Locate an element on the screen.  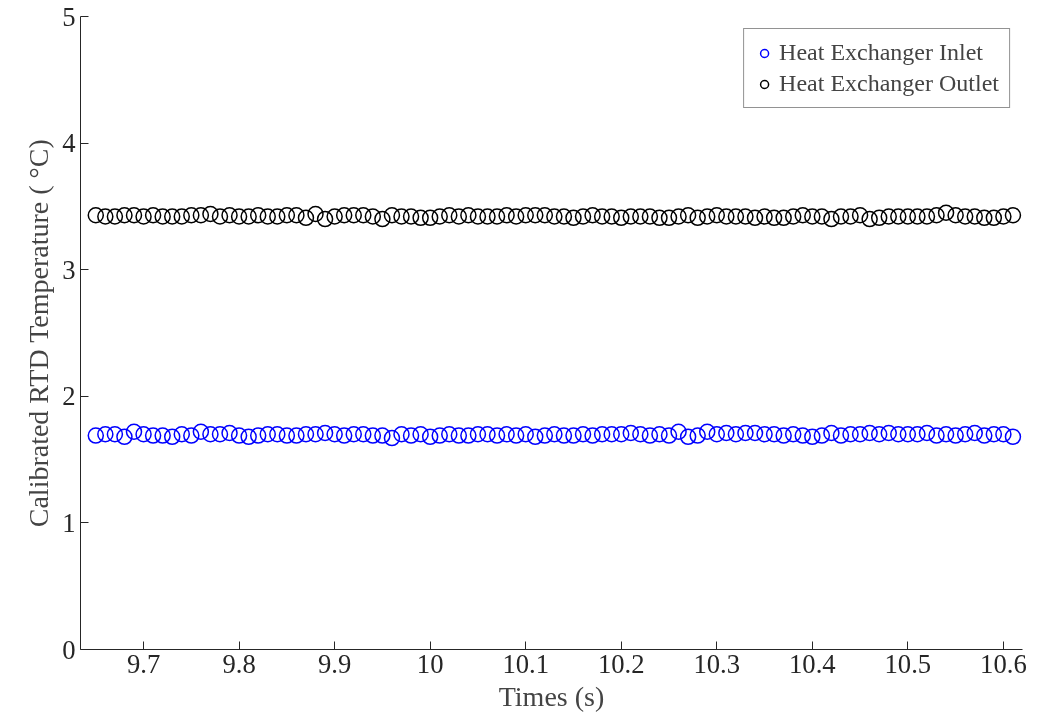
legend-label: Heat Exchanger Inlet is located at coordinates (881, 52).